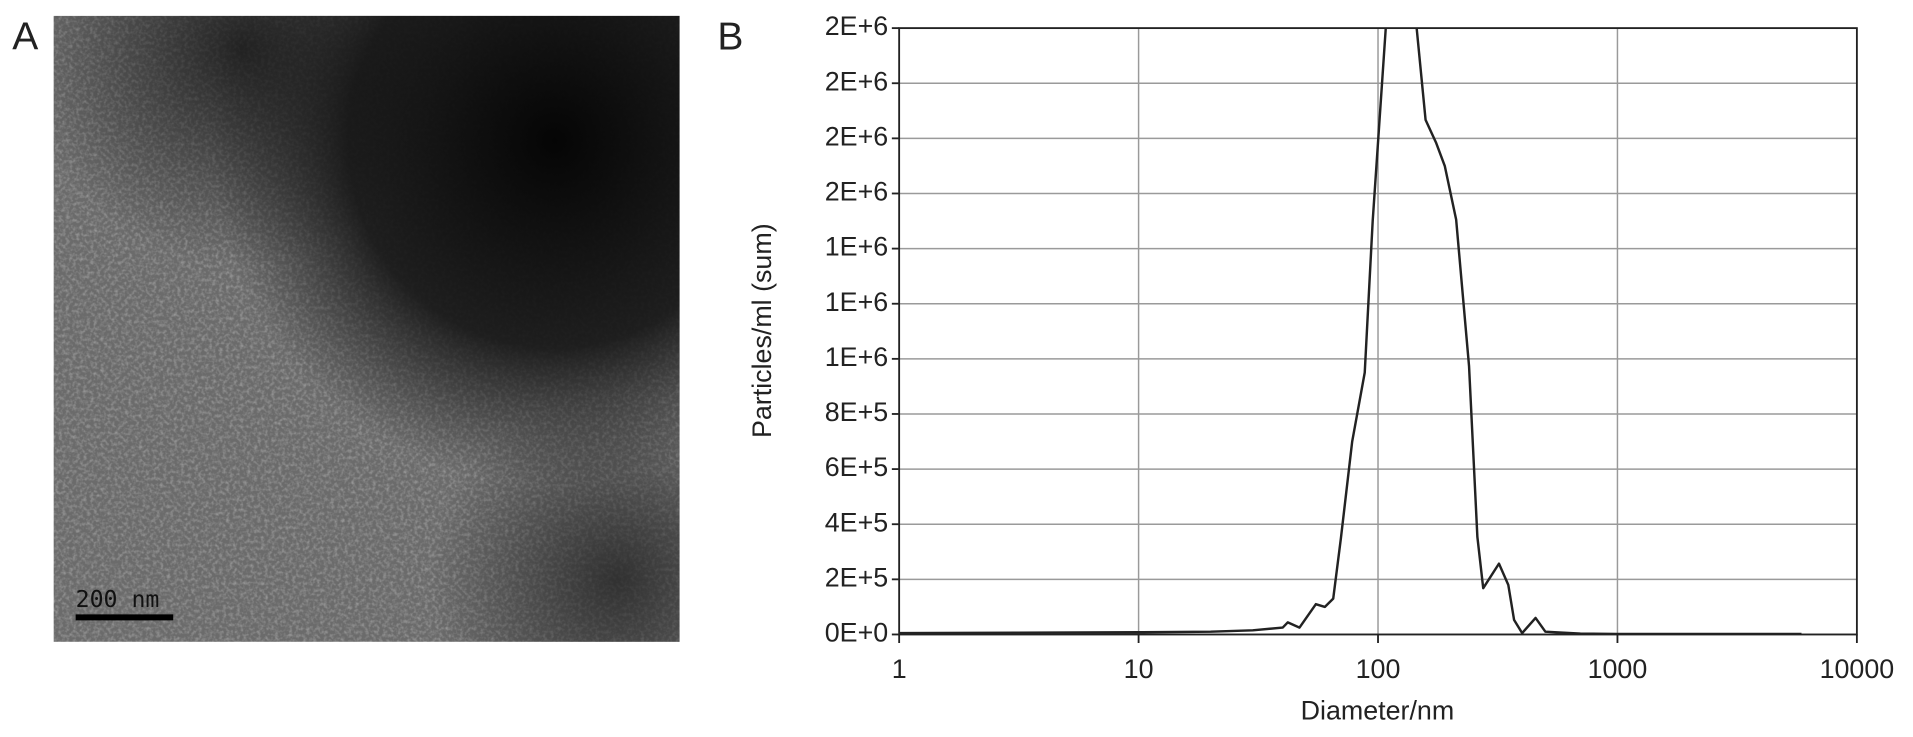 The height and width of the screenshot is (737, 1913). What do you see at coordinates (730, 36) in the screenshot?
I see `panel-label: B` at bounding box center [730, 36].